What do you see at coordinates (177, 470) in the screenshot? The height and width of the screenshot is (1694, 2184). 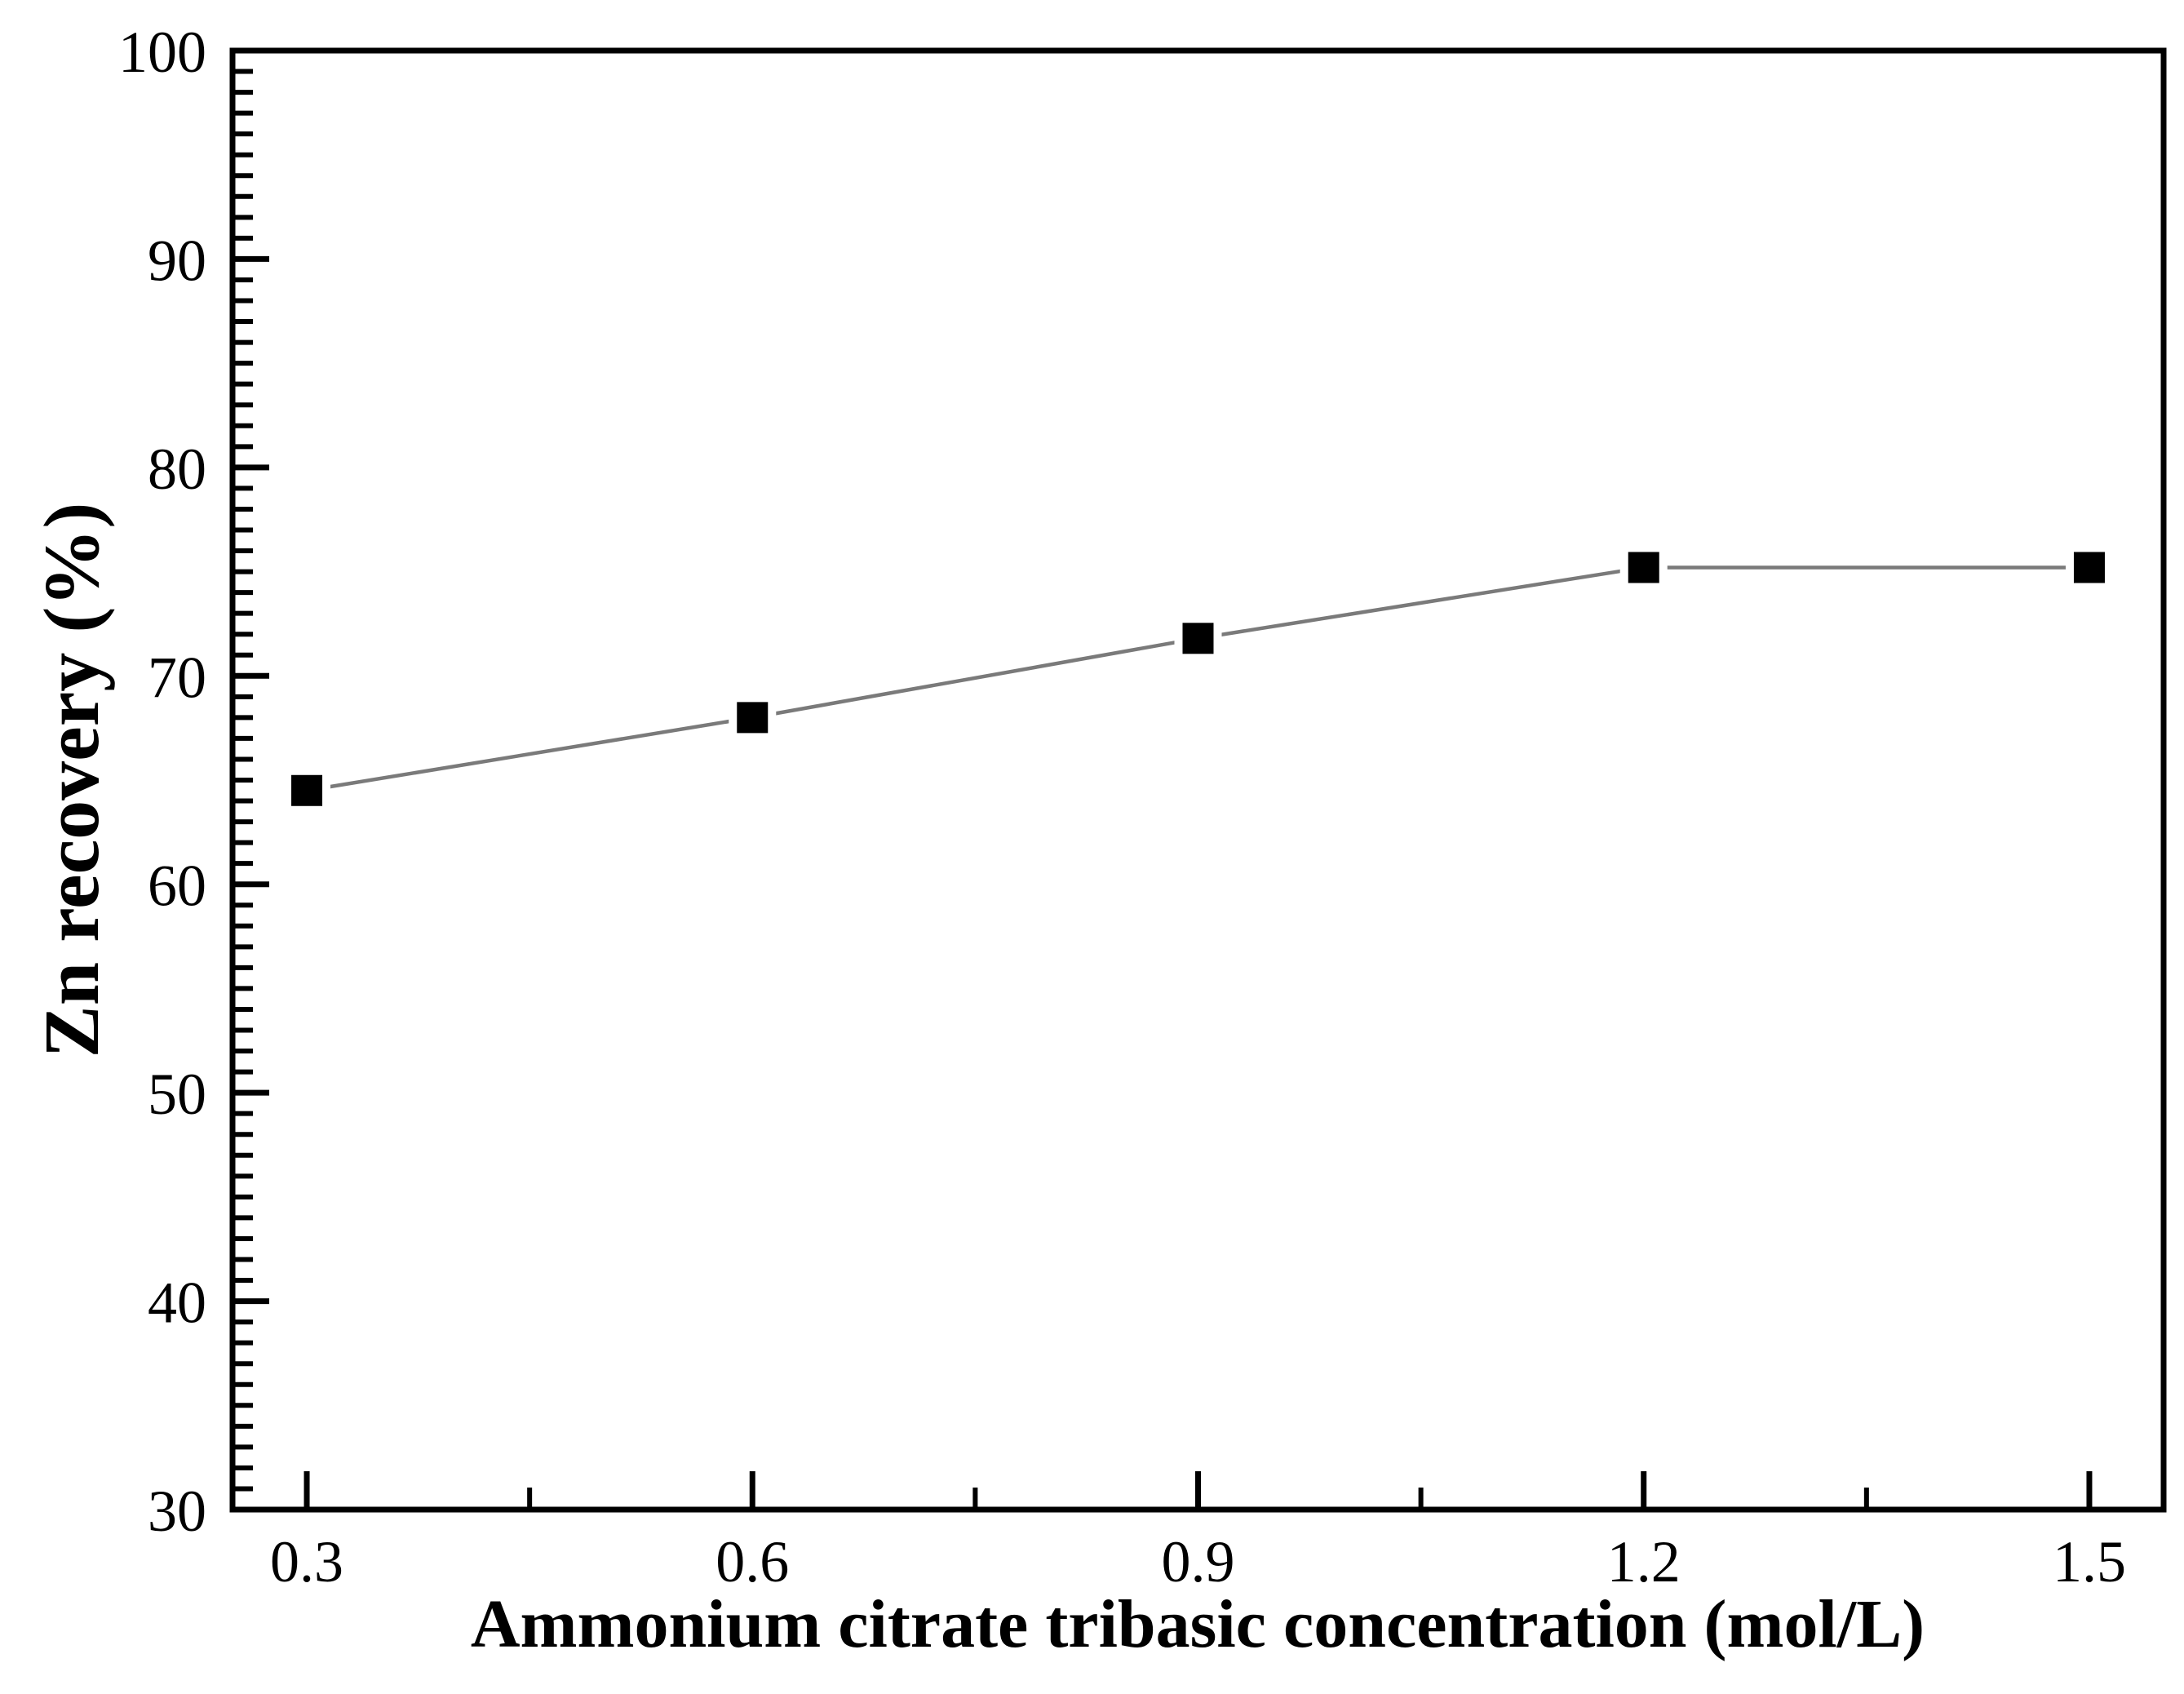 I see `y-axis-tick-label: 80` at bounding box center [177, 470].